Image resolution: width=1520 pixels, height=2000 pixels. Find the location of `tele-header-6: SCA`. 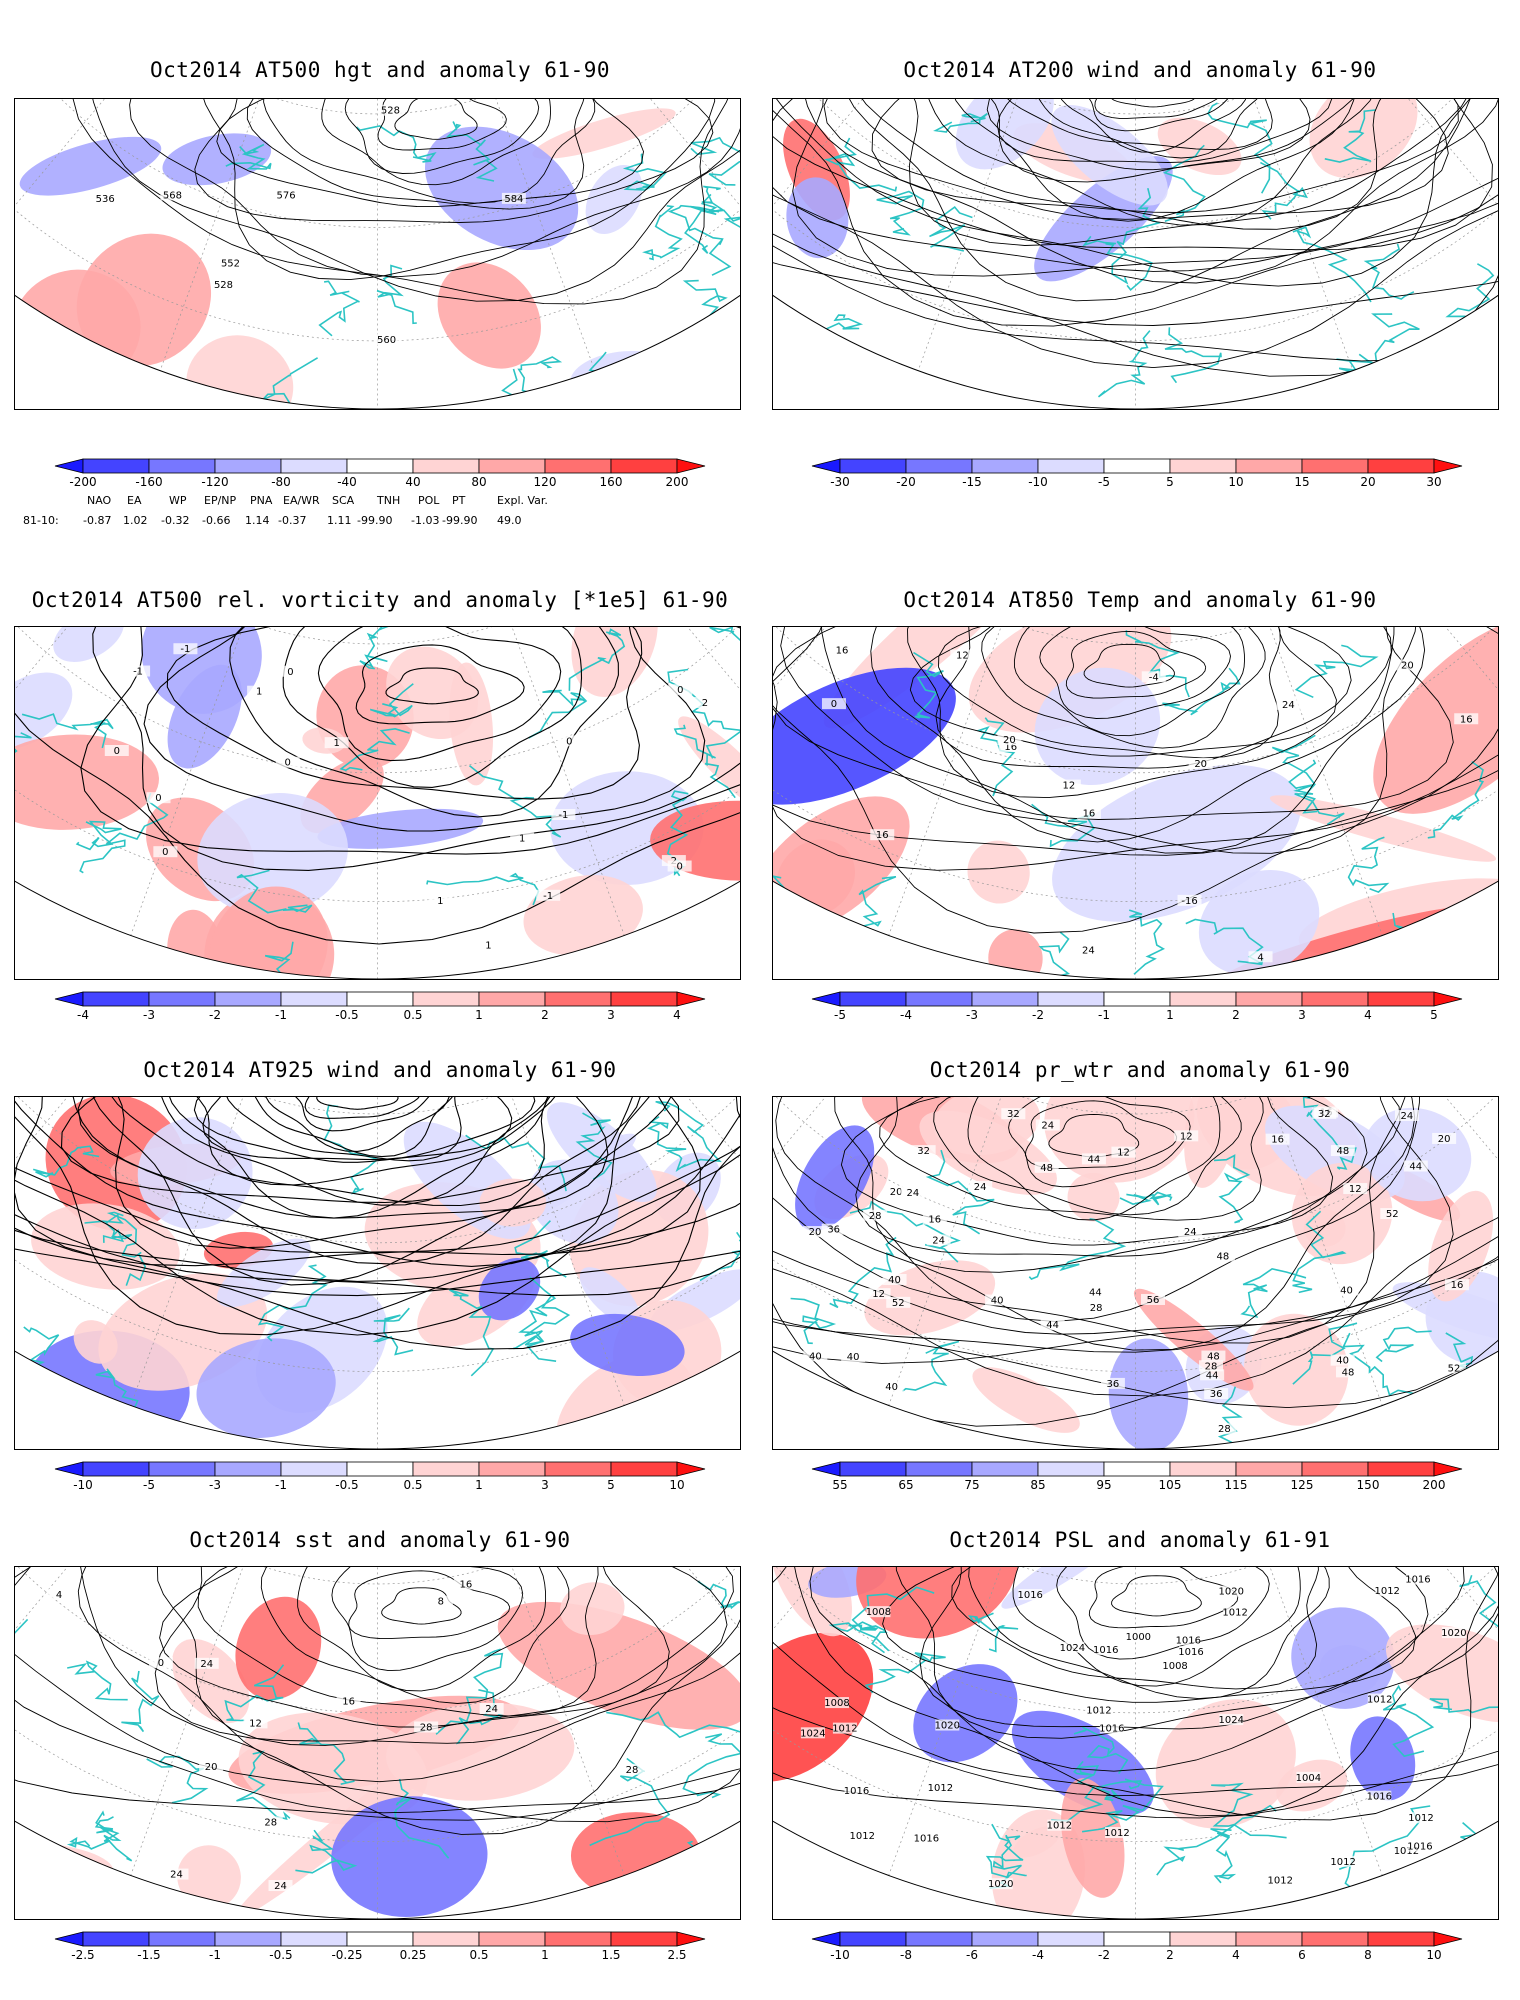

tele-header-6: SCA is located at coordinates (343, 500).